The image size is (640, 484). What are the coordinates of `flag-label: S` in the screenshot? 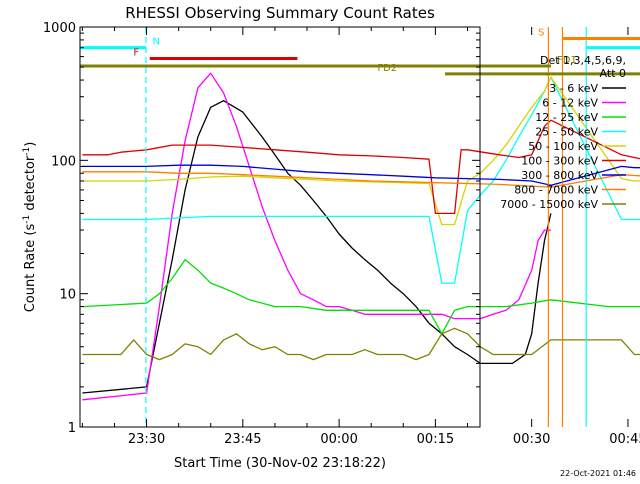 It's located at (541, 32).